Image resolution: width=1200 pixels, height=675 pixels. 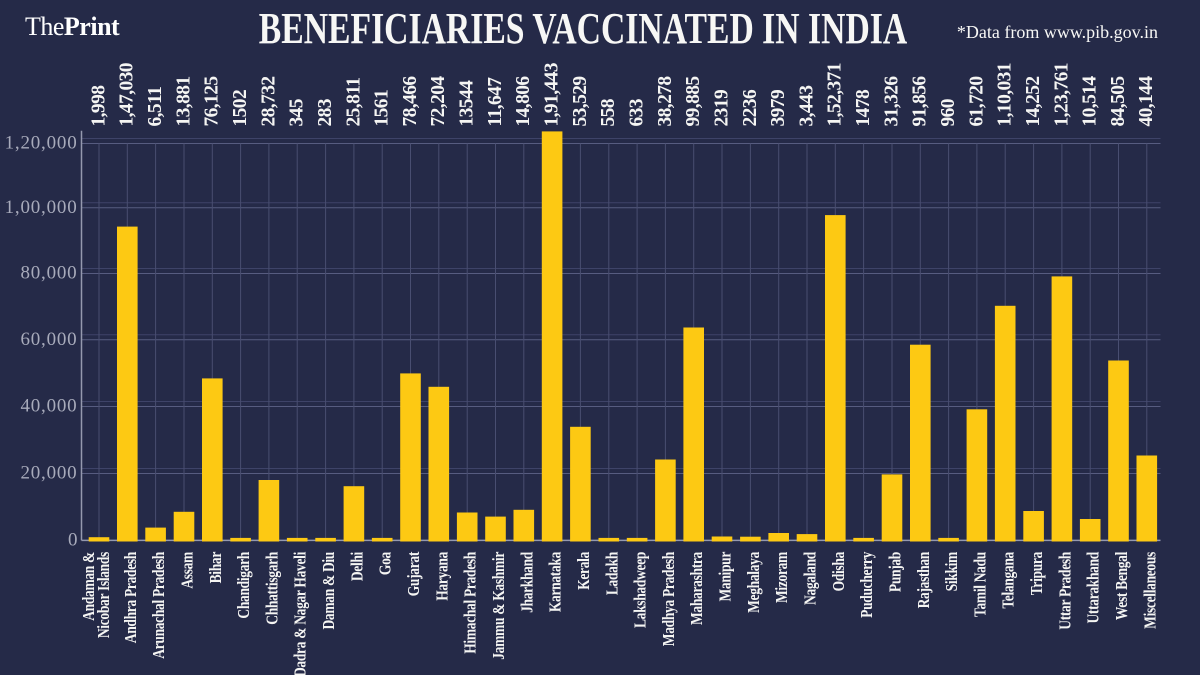 I want to click on svg-text: 91,856, so click(x=920, y=101).